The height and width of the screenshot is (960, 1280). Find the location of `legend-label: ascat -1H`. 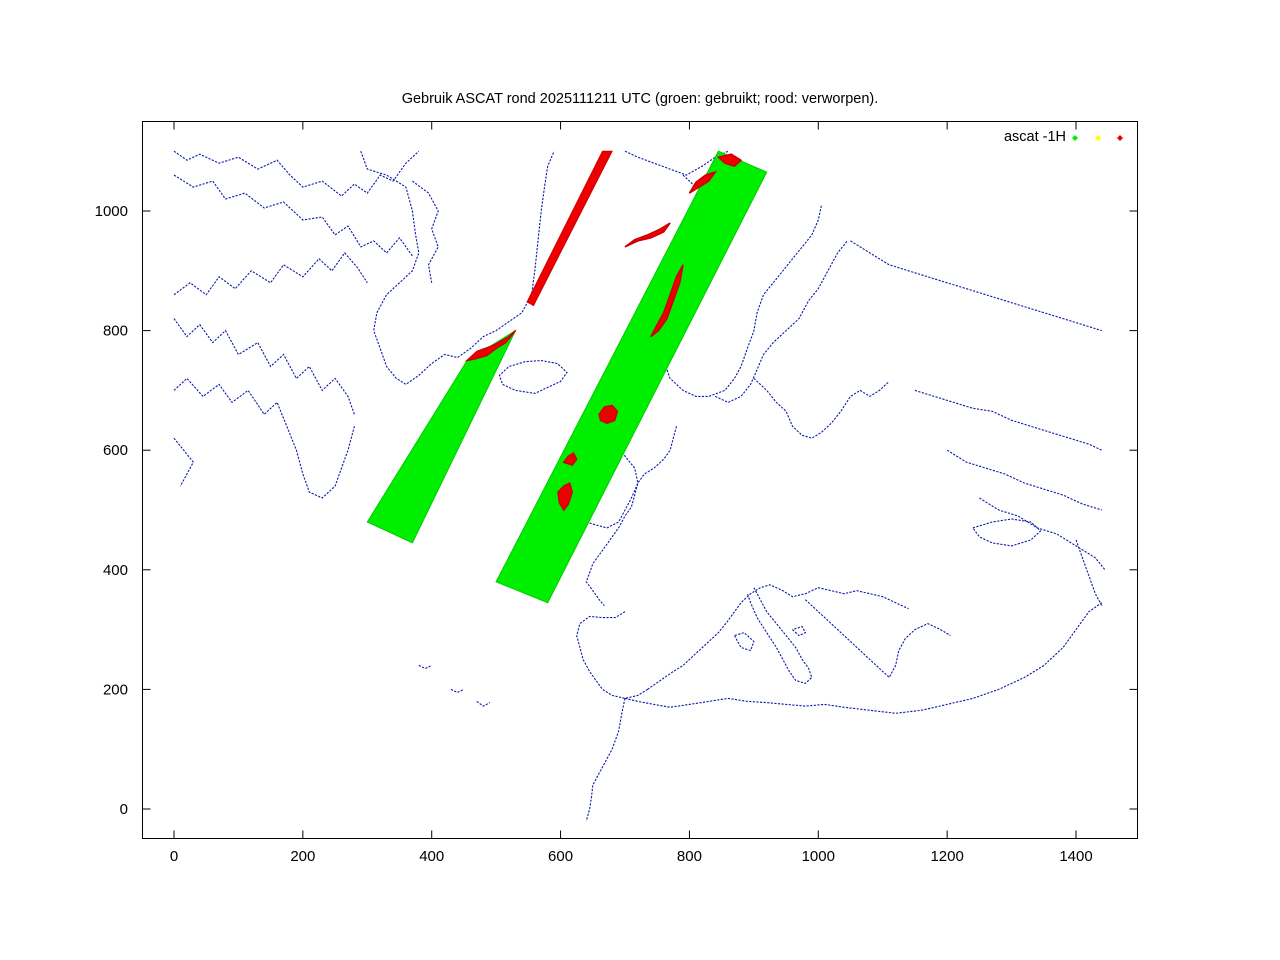

legend-label: ascat -1H is located at coordinates (1035, 137).